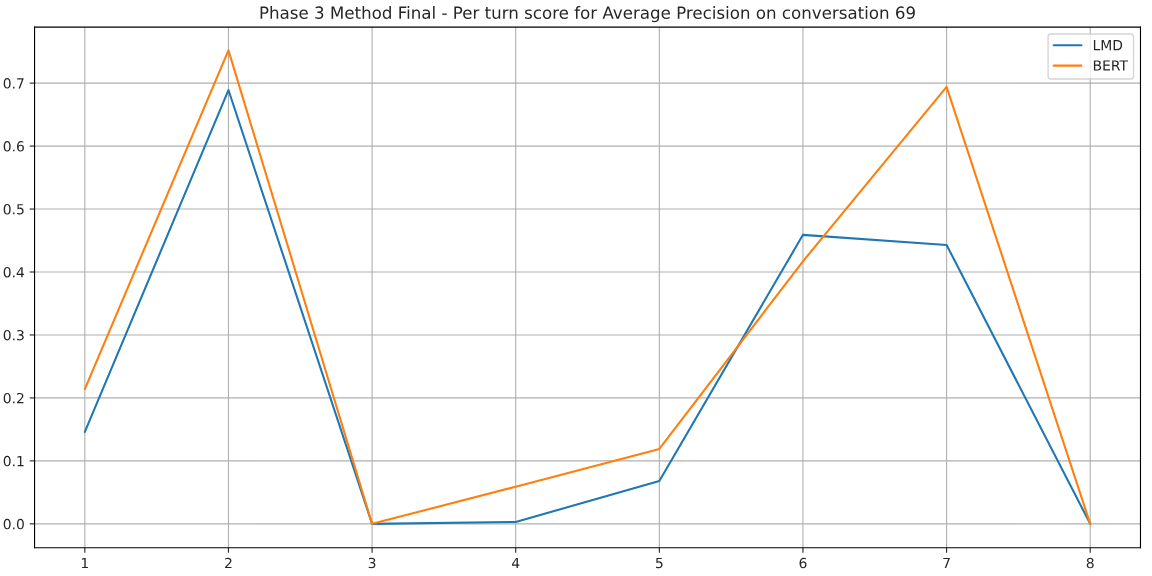 This screenshot has width=1152, height=576. Describe the element at coordinates (14, 272) in the screenshot. I see `y-tick-label: 0.4` at that location.